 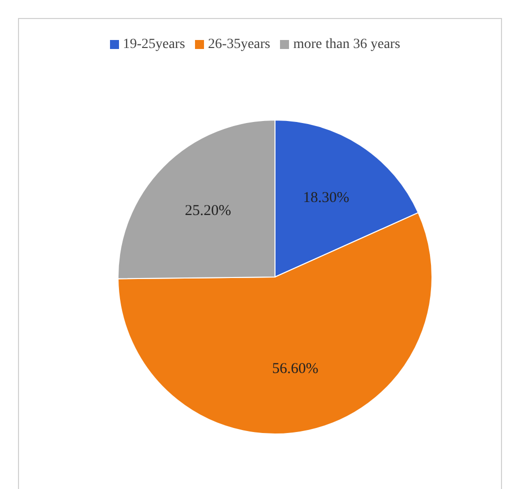 What do you see at coordinates (346, 44) in the screenshot?
I see `legend-label: more than 36 years` at bounding box center [346, 44].